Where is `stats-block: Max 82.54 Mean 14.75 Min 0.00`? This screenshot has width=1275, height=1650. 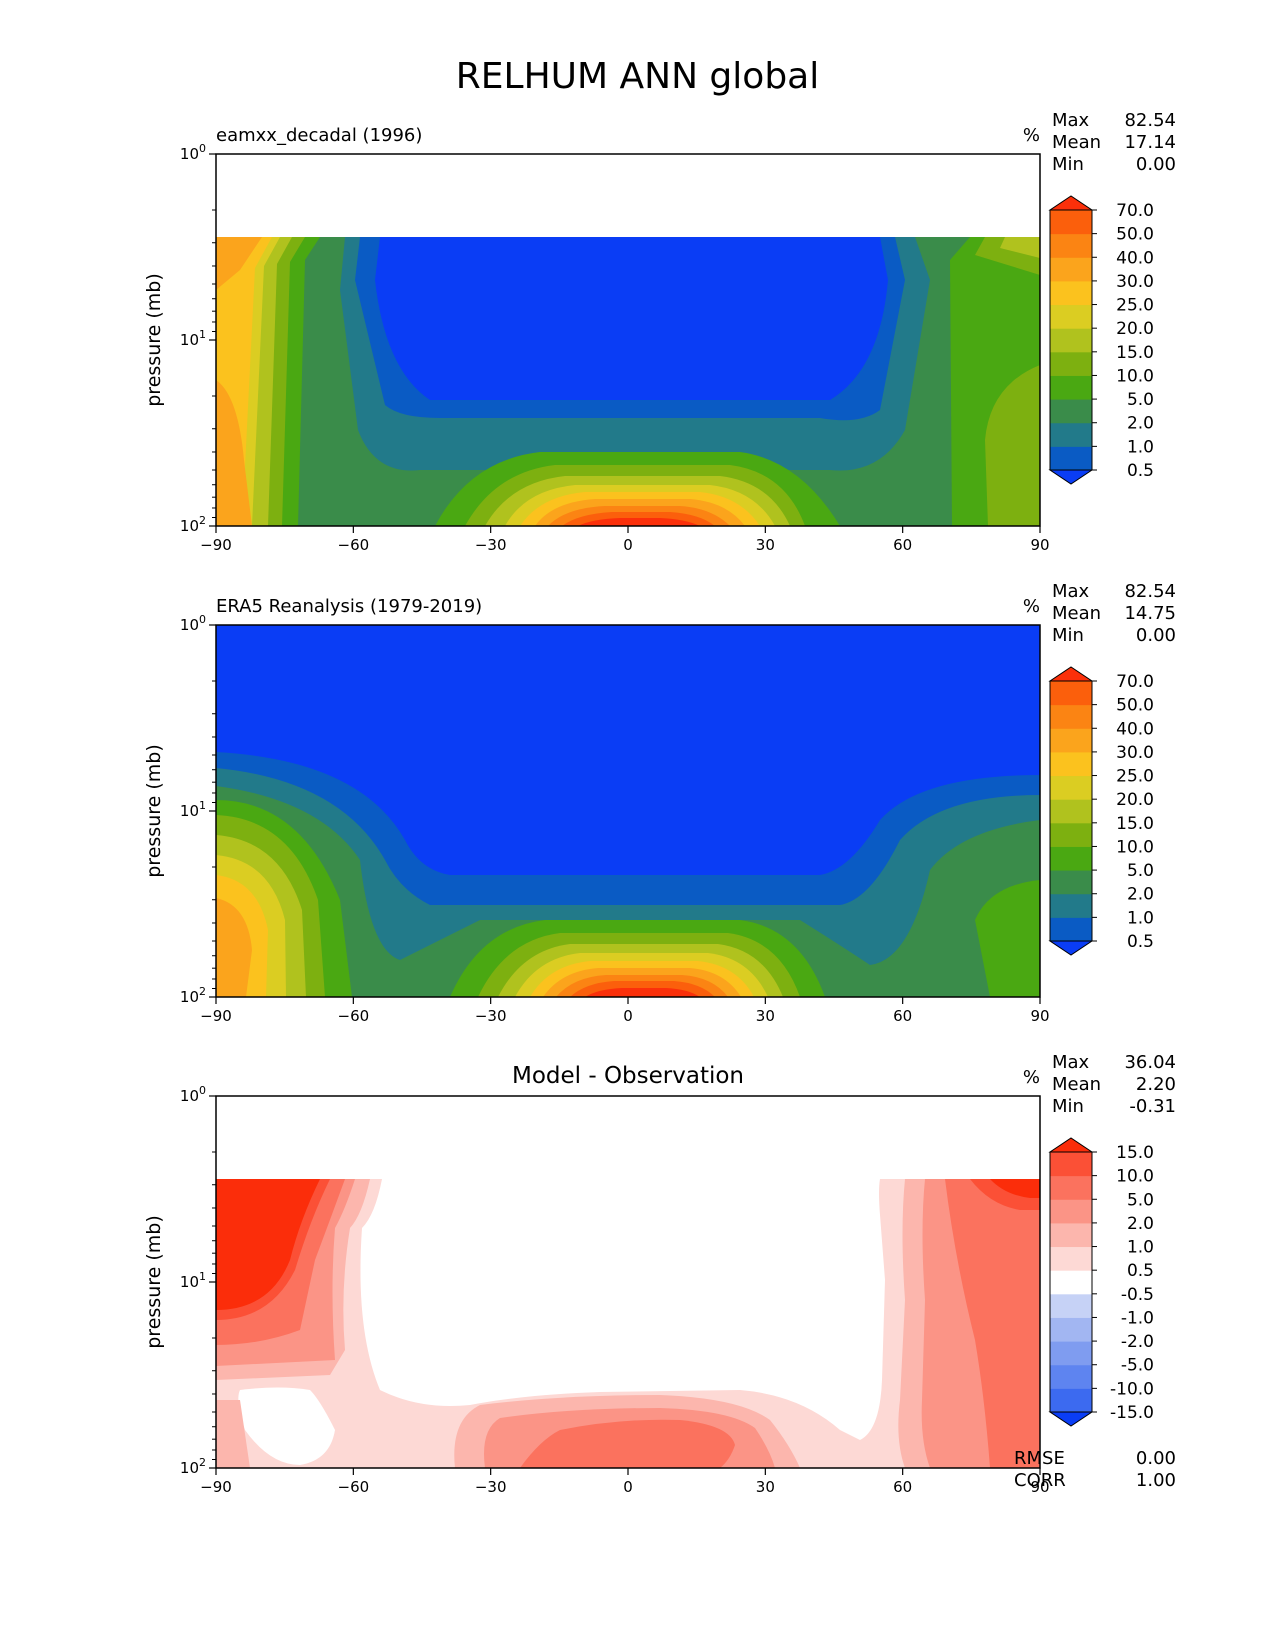
stats-block: Max 82.54 Mean 14.75 Min 0.00 is located at coordinates (1114, 613).